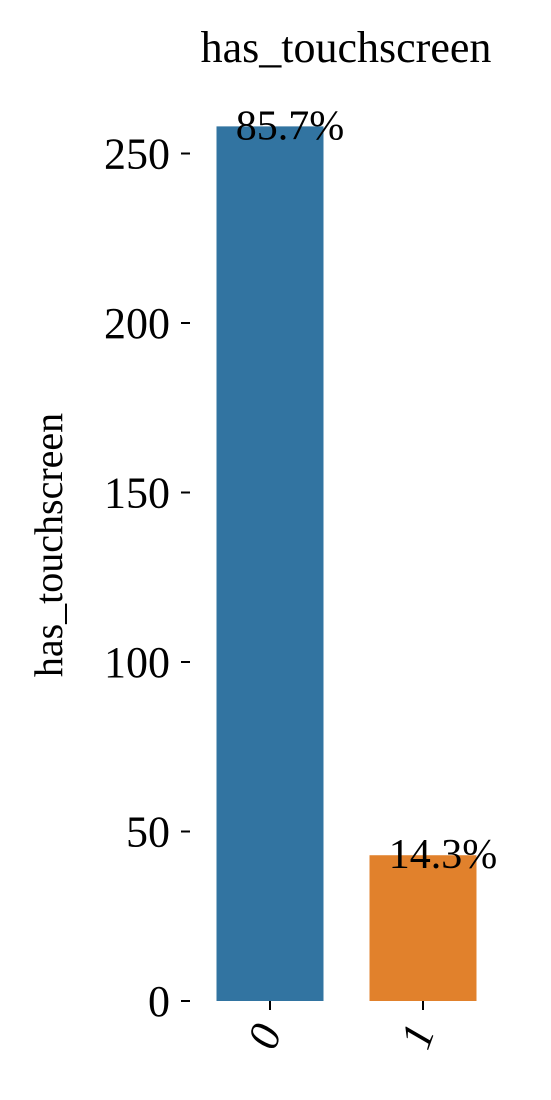 Image resolution: width=551 pixels, height=1100 pixels. I want to click on bar-data-label: 85.7%, so click(290, 126).